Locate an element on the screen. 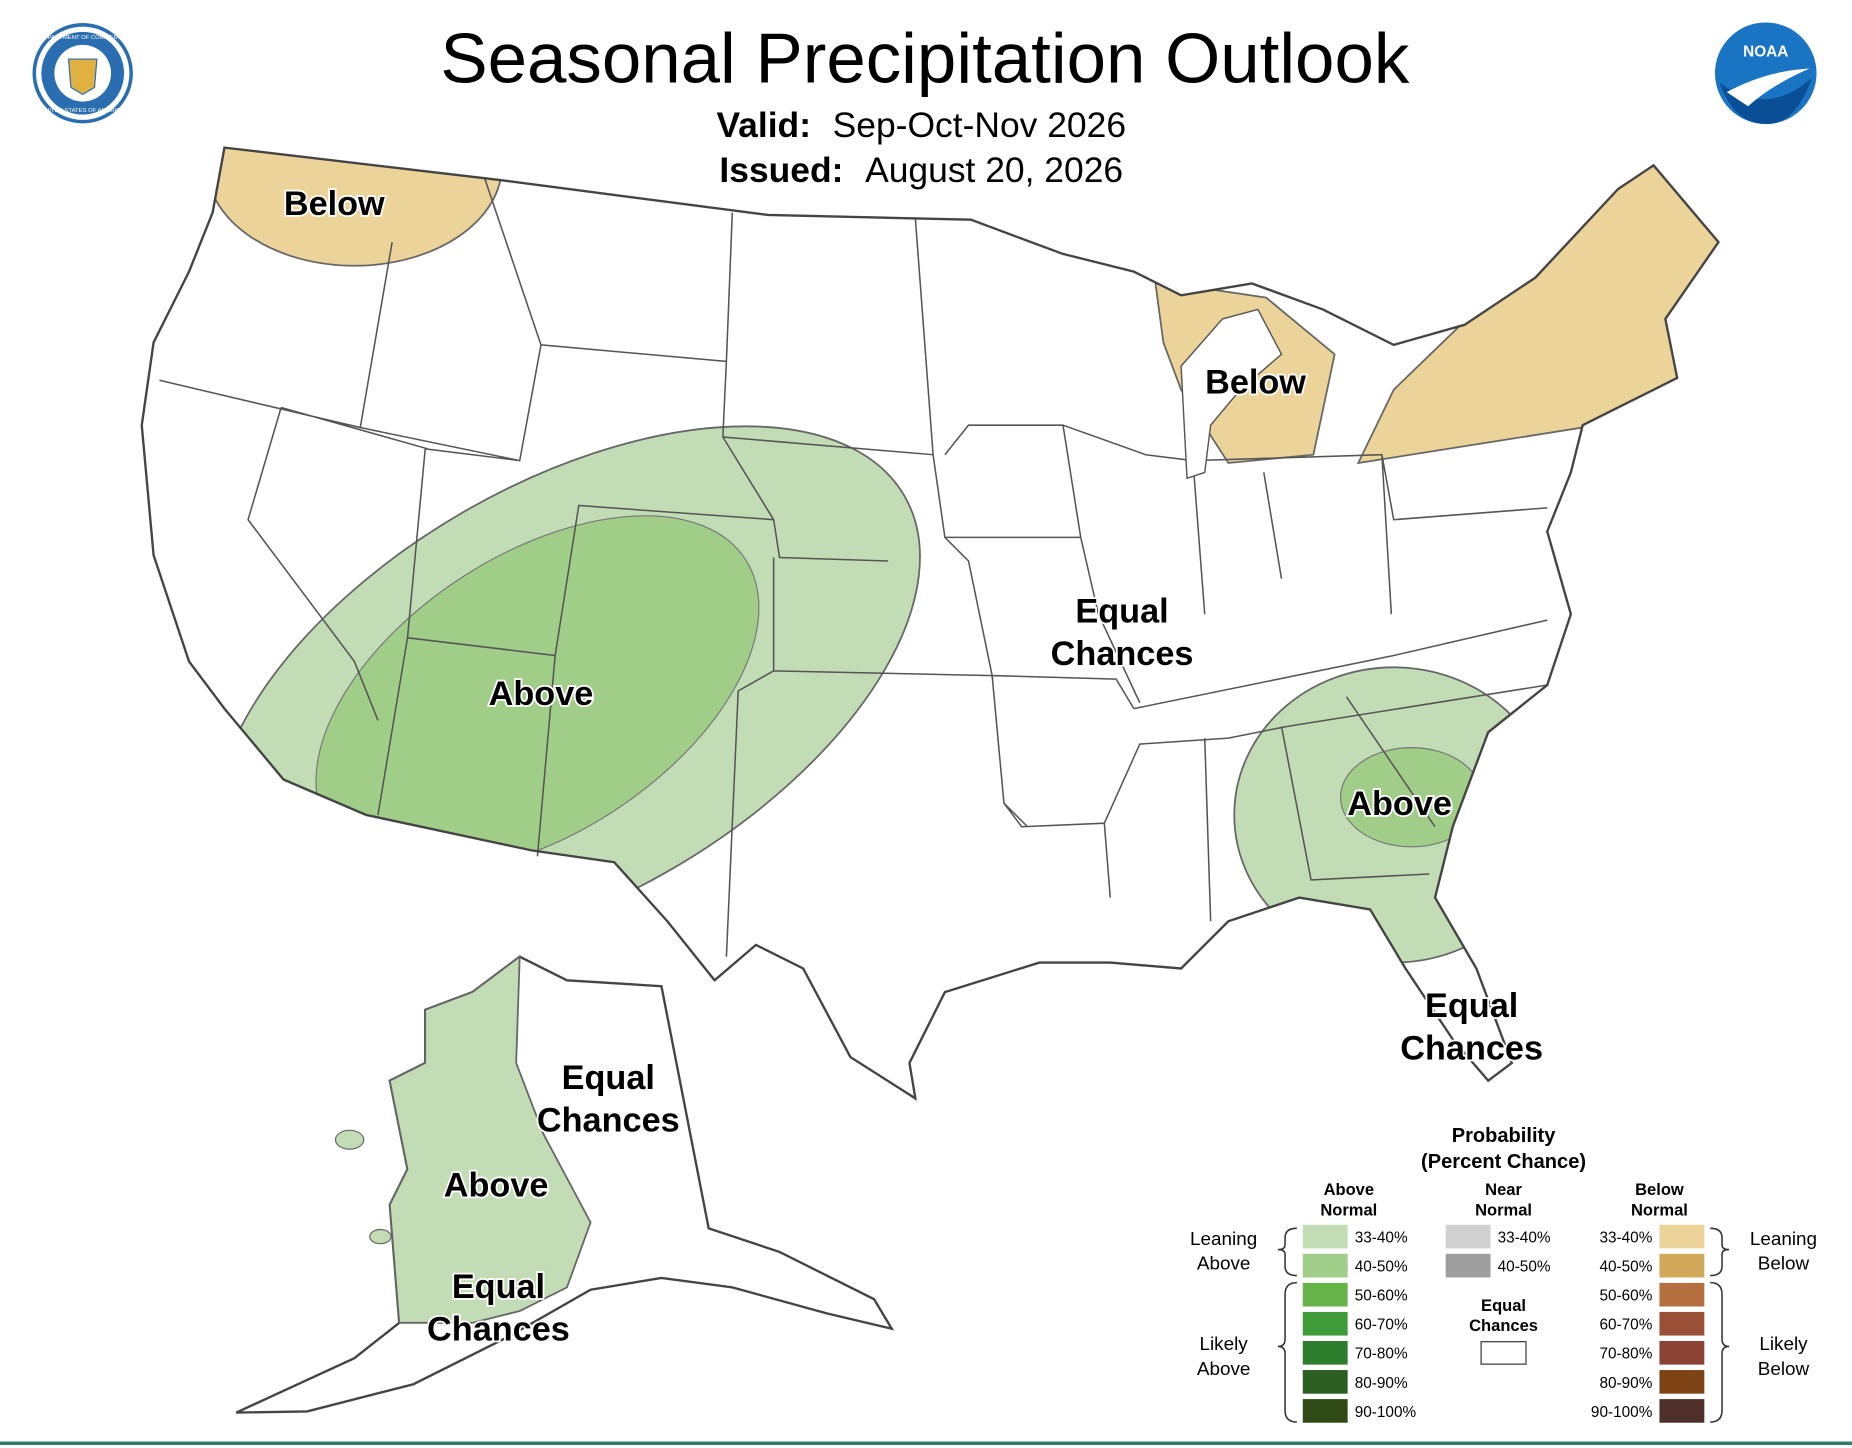 The image size is (1852, 1448). title: Seasonal Precipitation Outlook is located at coordinates (925, 59).